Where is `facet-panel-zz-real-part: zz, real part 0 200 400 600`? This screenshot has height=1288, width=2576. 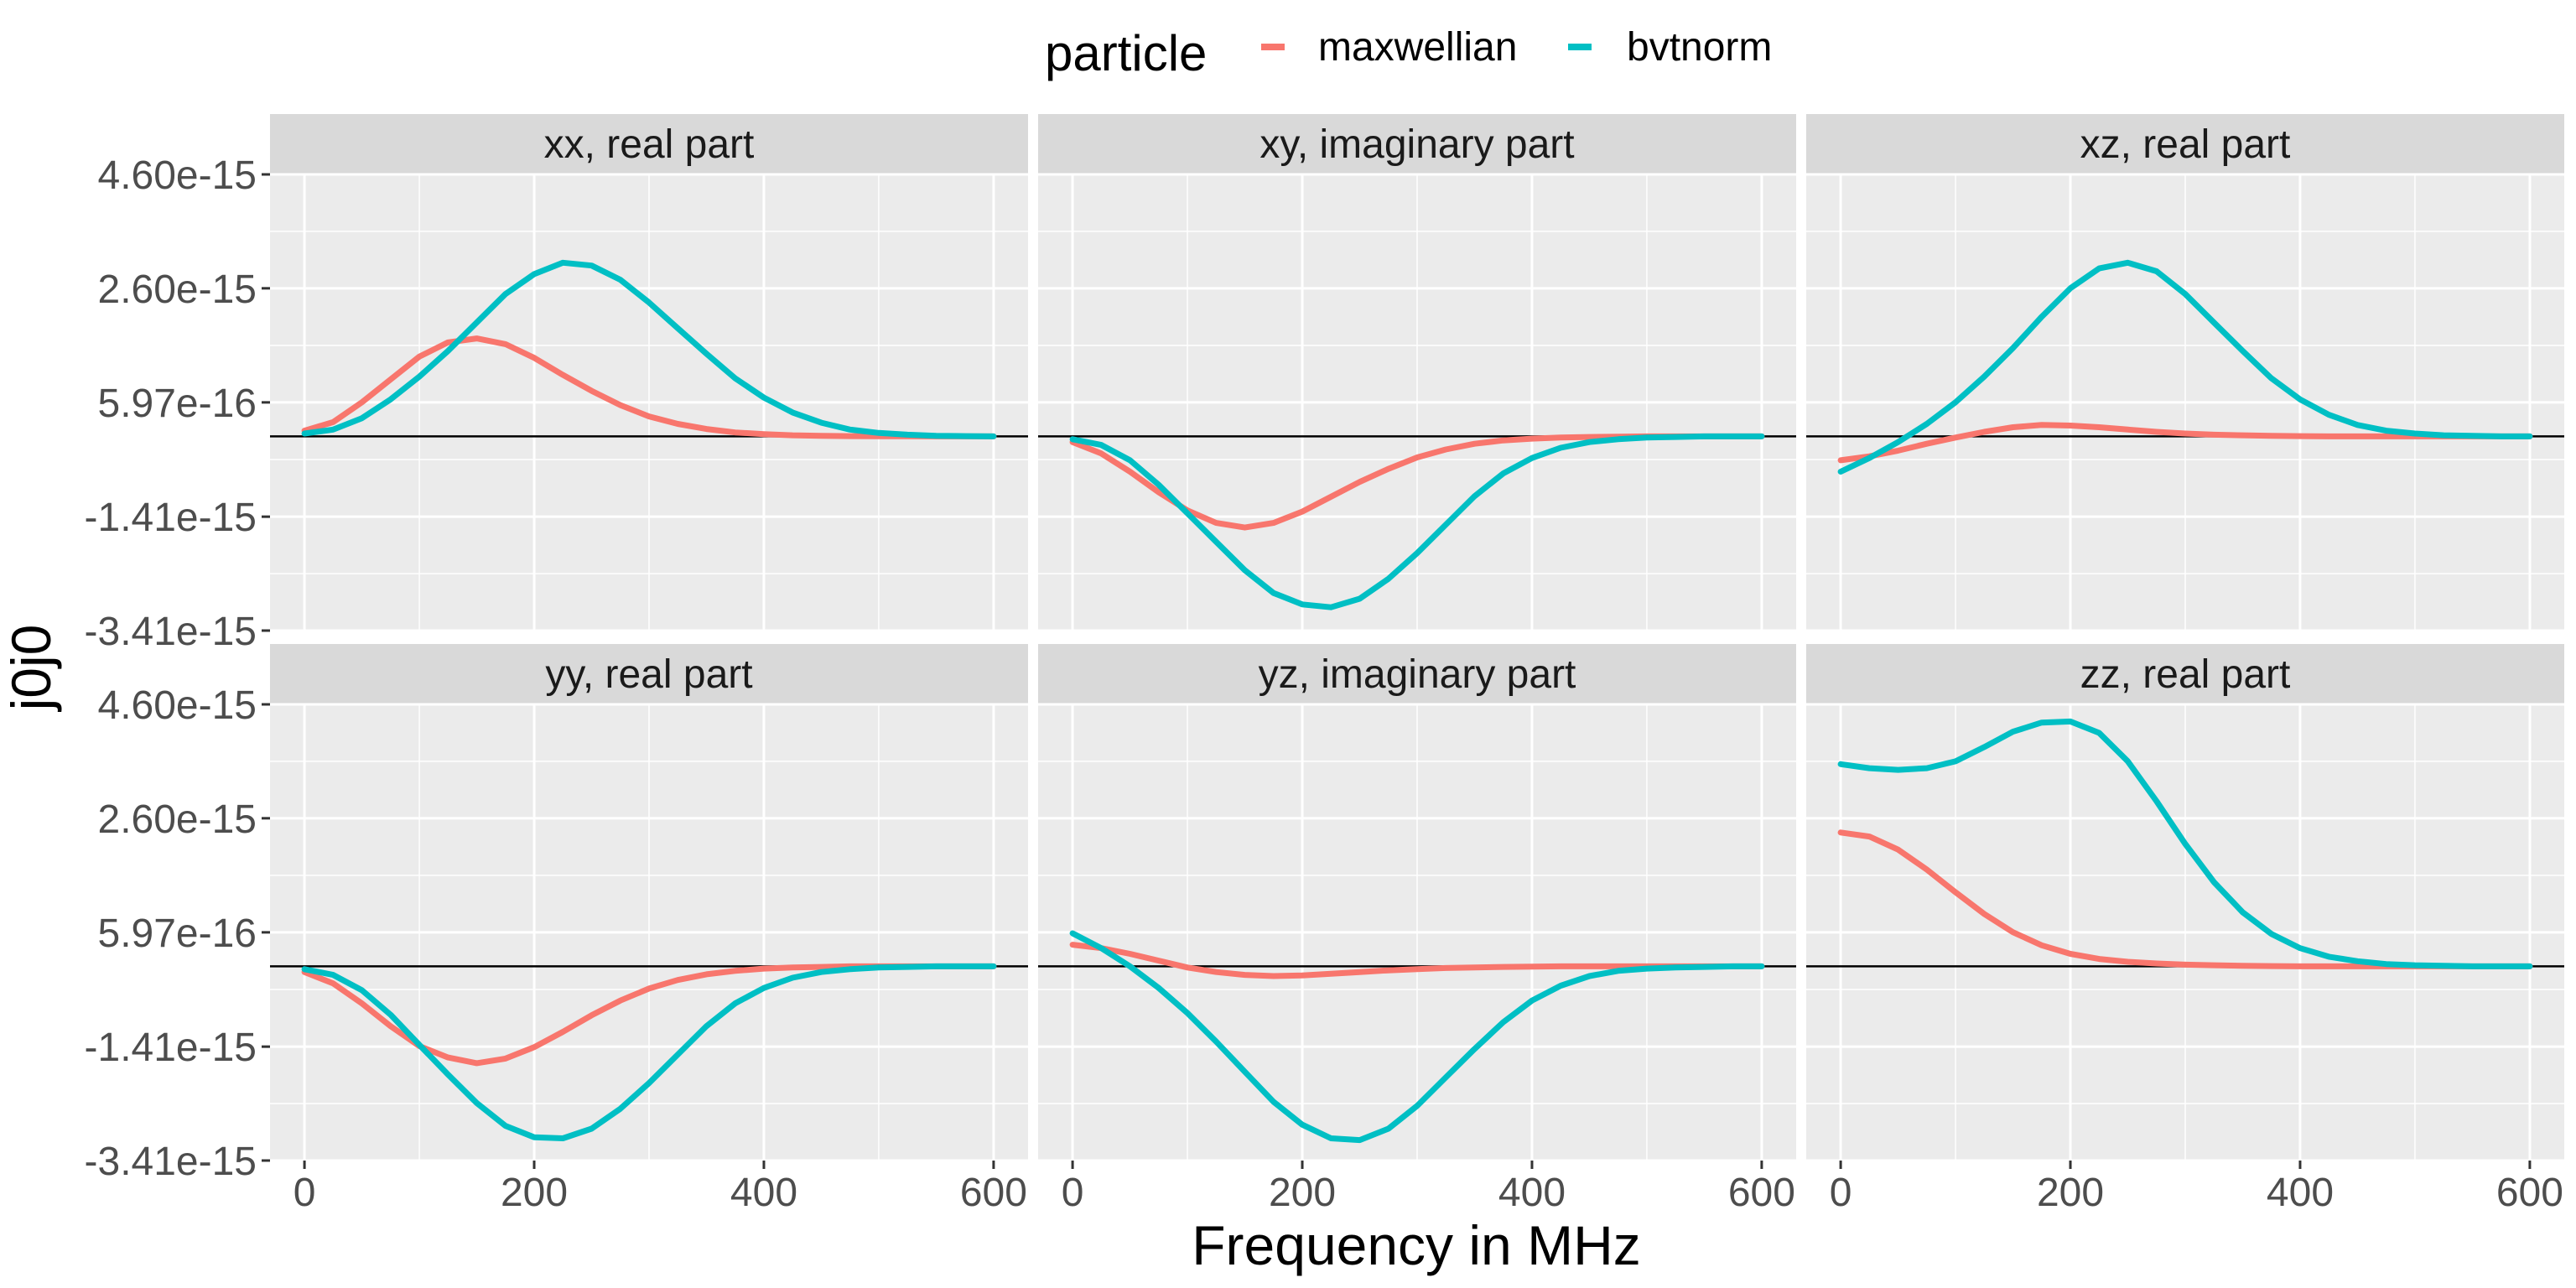
facet-panel-zz-real-part: zz, real part 0 200 400 600 is located at coordinates (2185, 929).